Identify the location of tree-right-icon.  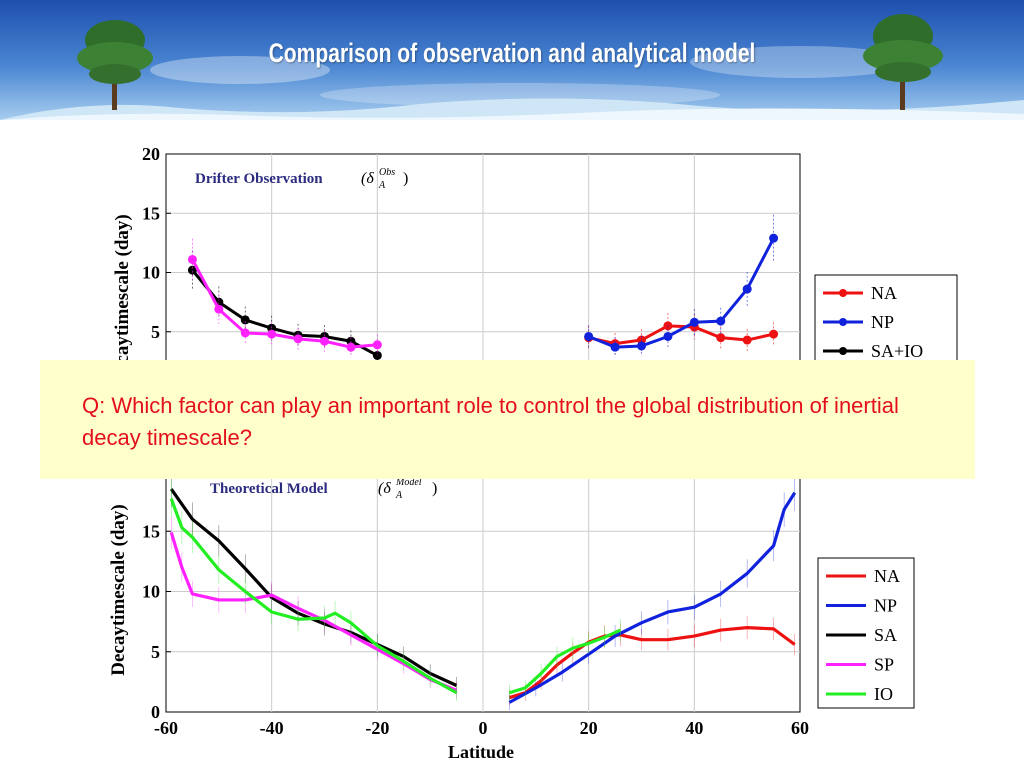
(903, 62).